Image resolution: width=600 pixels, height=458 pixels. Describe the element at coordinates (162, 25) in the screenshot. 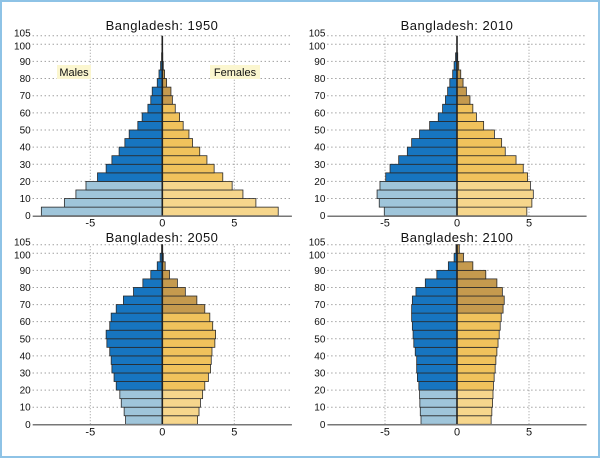

I see `chart-title: Bangladesh: 1950` at that location.